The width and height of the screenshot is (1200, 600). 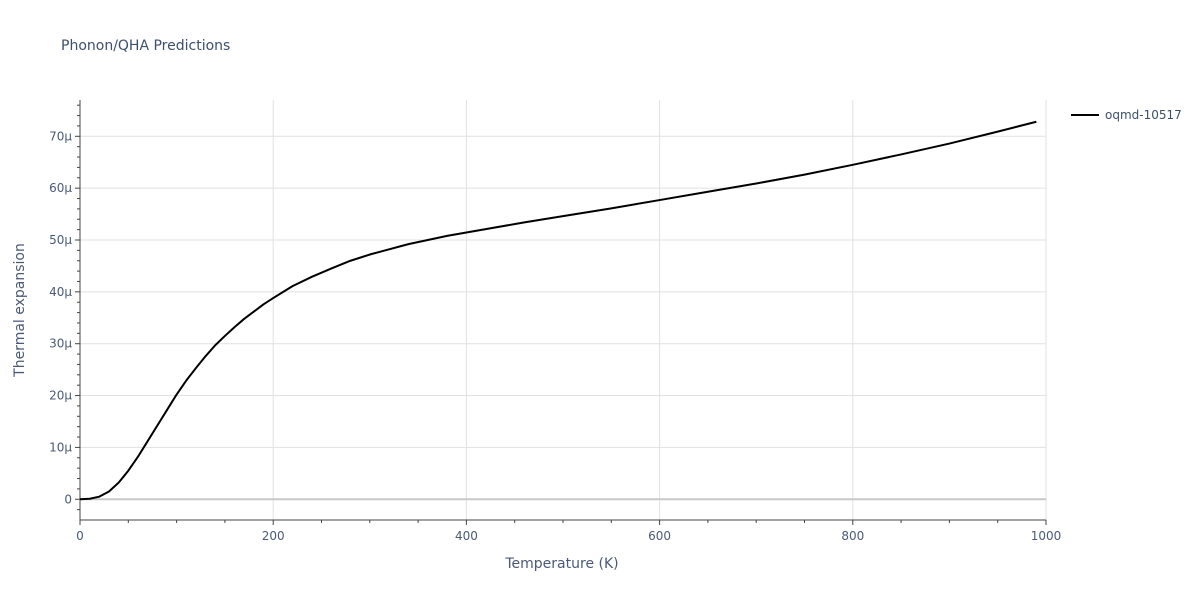 What do you see at coordinates (569, 531) in the screenshot?
I see `x-axis: 0 200 400 600 800 1000` at bounding box center [569, 531].